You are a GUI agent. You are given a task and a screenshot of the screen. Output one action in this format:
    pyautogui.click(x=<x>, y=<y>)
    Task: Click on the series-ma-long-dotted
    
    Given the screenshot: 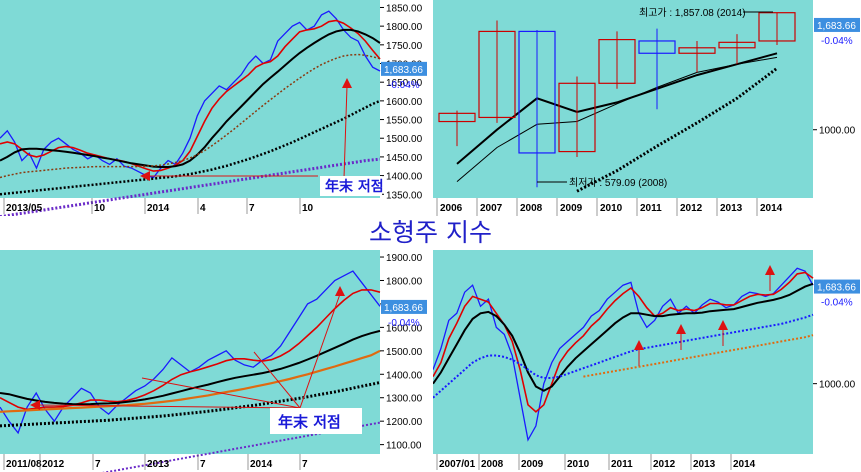 What is the action you would take?
    pyautogui.click(x=190, y=116)
    